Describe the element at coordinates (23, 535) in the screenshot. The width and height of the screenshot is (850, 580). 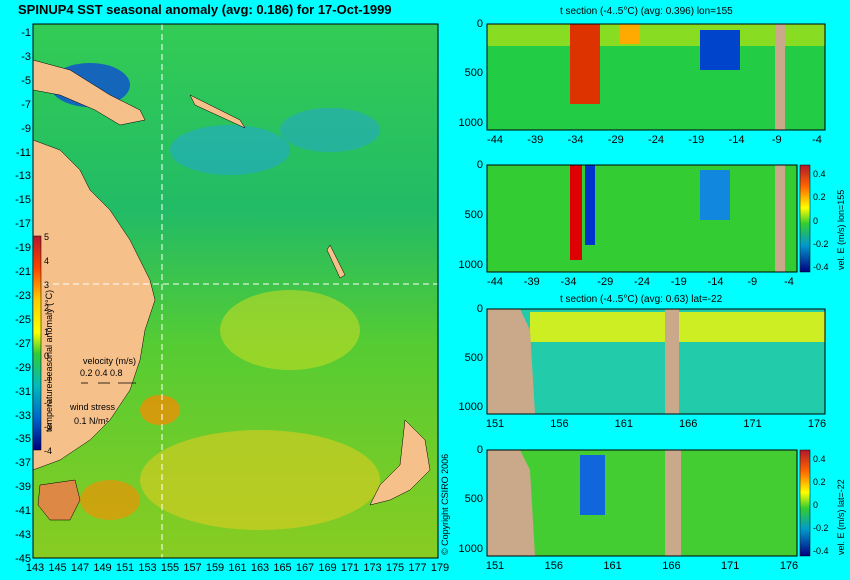
I see `lat-tick-label: -43` at that location.